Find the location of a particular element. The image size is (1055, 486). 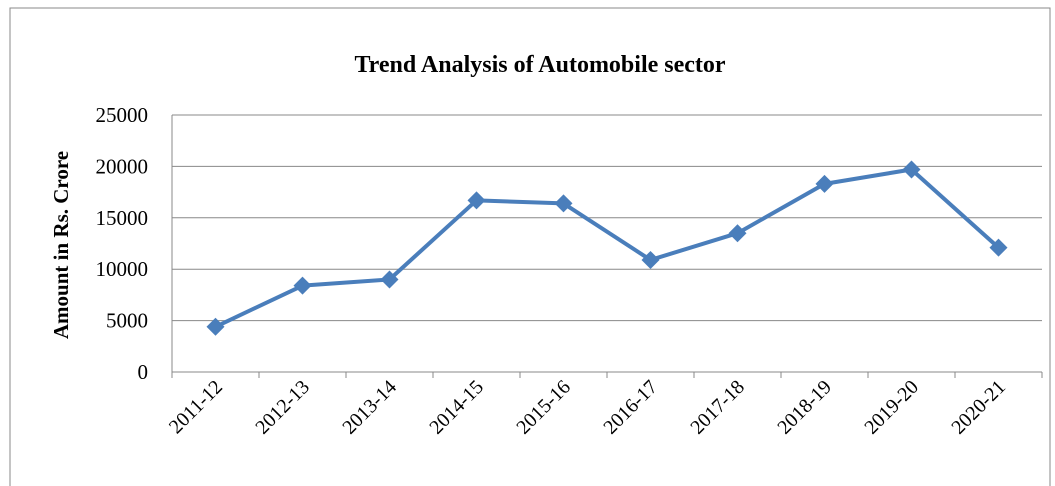

chart-title: Trend Analysis of Automobile sector is located at coordinates (539, 65).